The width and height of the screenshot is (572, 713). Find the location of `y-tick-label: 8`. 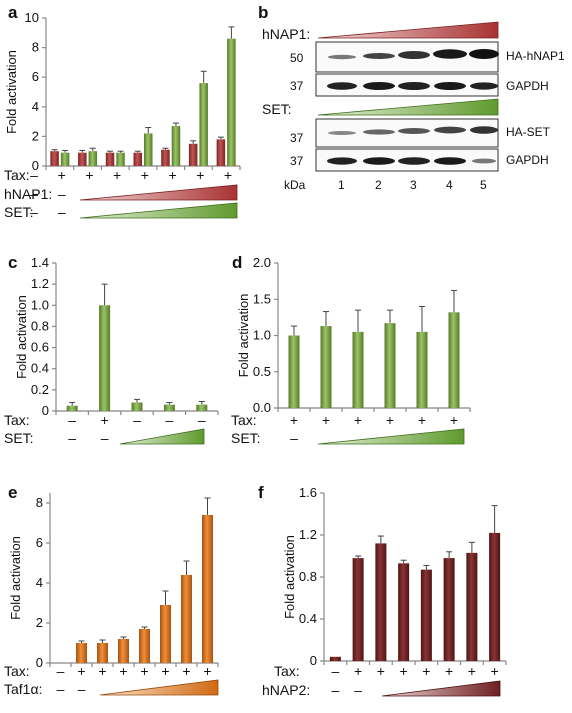

y-tick-label: 8 is located at coordinates (35, 47).